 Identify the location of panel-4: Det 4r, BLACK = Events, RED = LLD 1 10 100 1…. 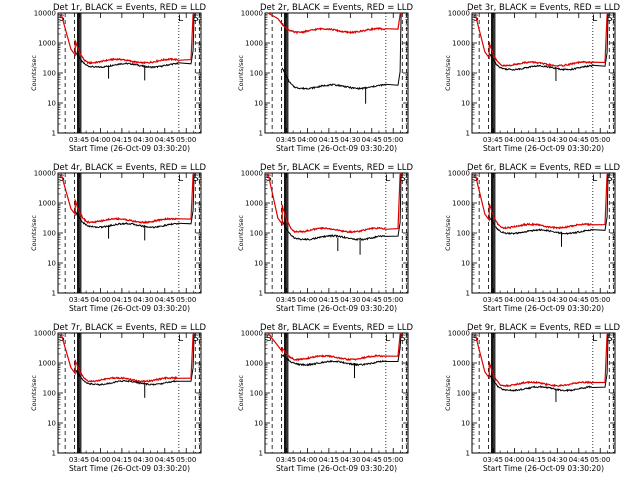
(118, 238).